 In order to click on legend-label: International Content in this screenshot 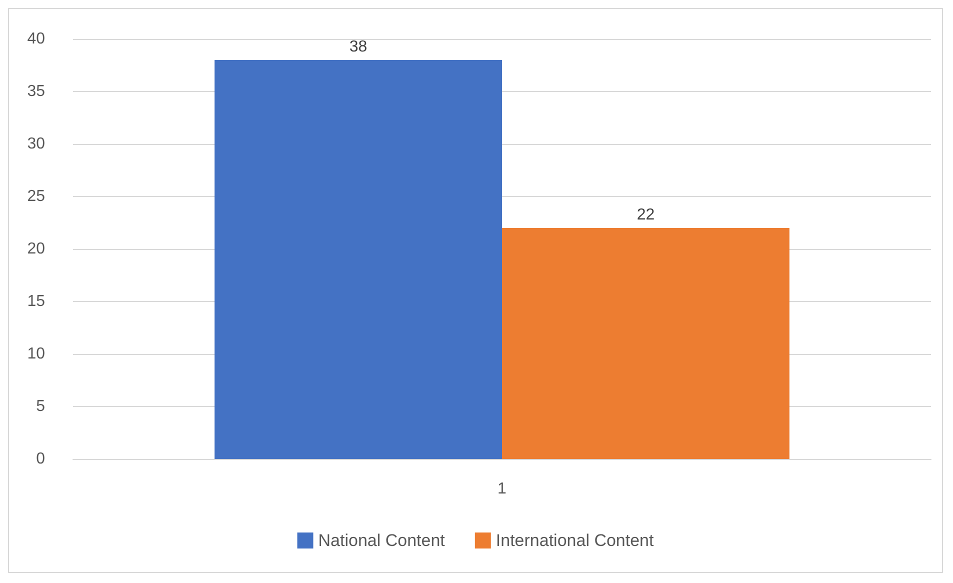, I will do `click(575, 540)`.